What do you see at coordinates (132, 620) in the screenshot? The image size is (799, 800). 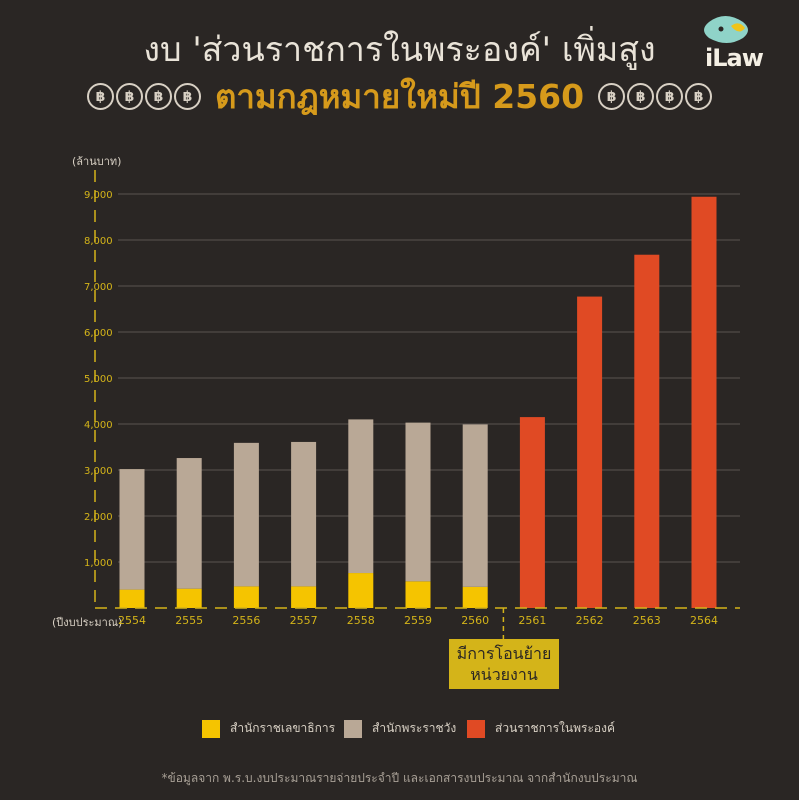 I see `x-tick-label: 2554` at bounding box center [132, 620].